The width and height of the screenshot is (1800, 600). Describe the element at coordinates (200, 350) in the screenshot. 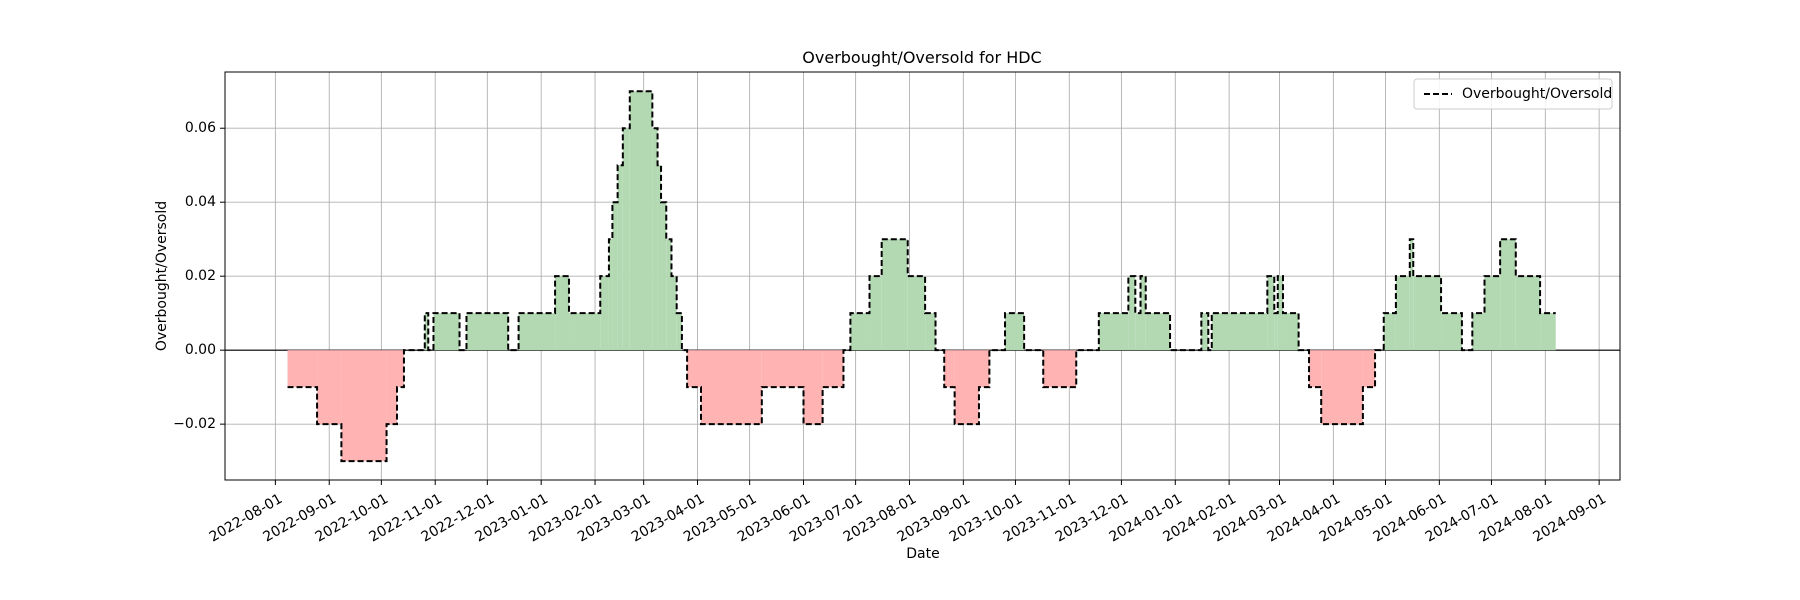

I see `y-tick-label: 0.00` at that location.